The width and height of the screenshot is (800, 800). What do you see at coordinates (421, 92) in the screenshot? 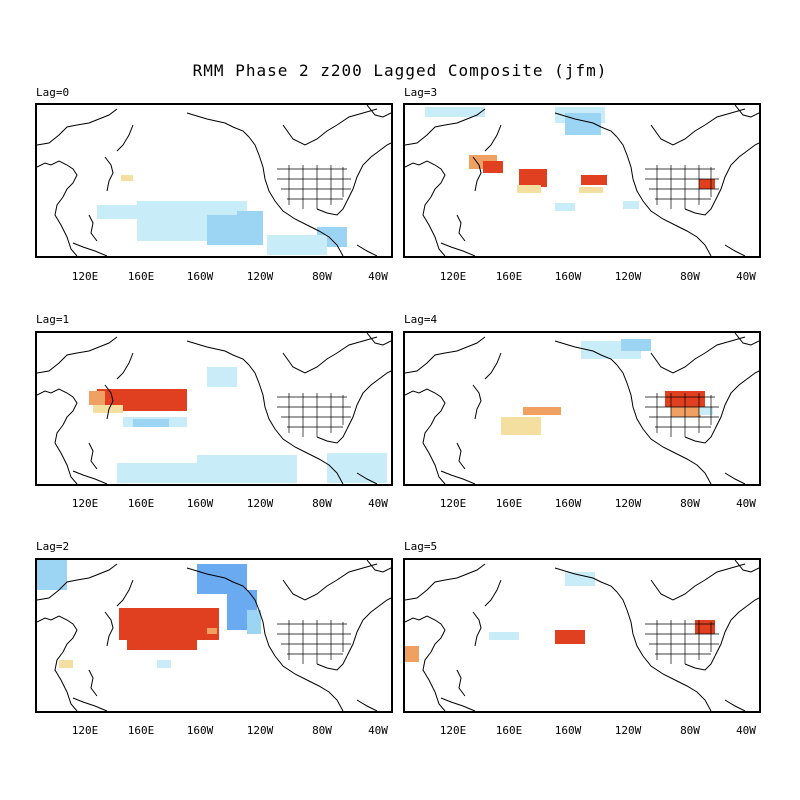
I see `panel-label-lag3: Lag=3` at bounding box center [421, 92].